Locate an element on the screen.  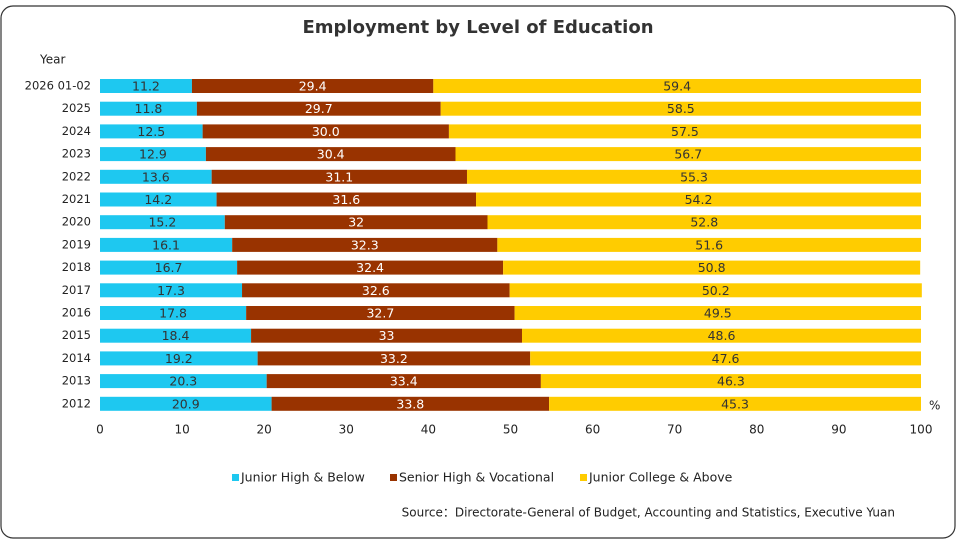
value-label: 16.7 is located at coordinates (169, 267).